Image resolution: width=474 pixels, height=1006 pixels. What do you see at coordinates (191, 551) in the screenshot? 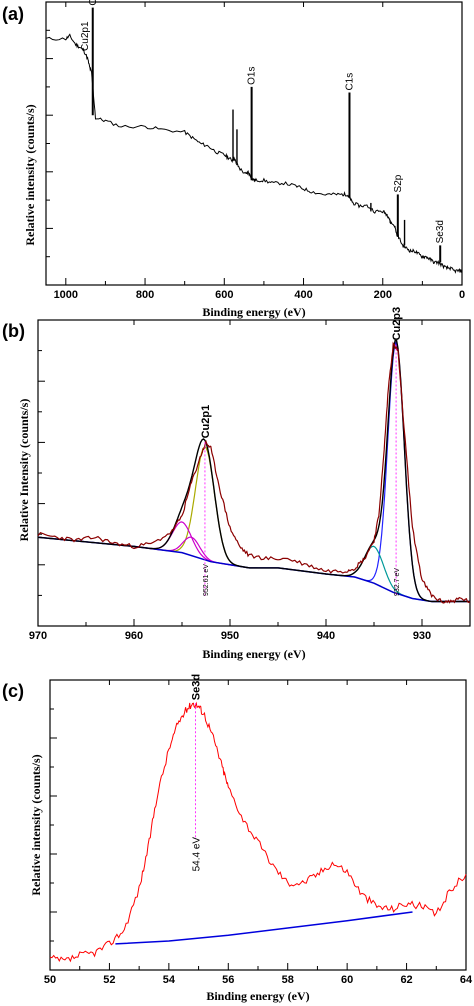
I see `panel-b-fit-component` at bounding box center [191, 551].